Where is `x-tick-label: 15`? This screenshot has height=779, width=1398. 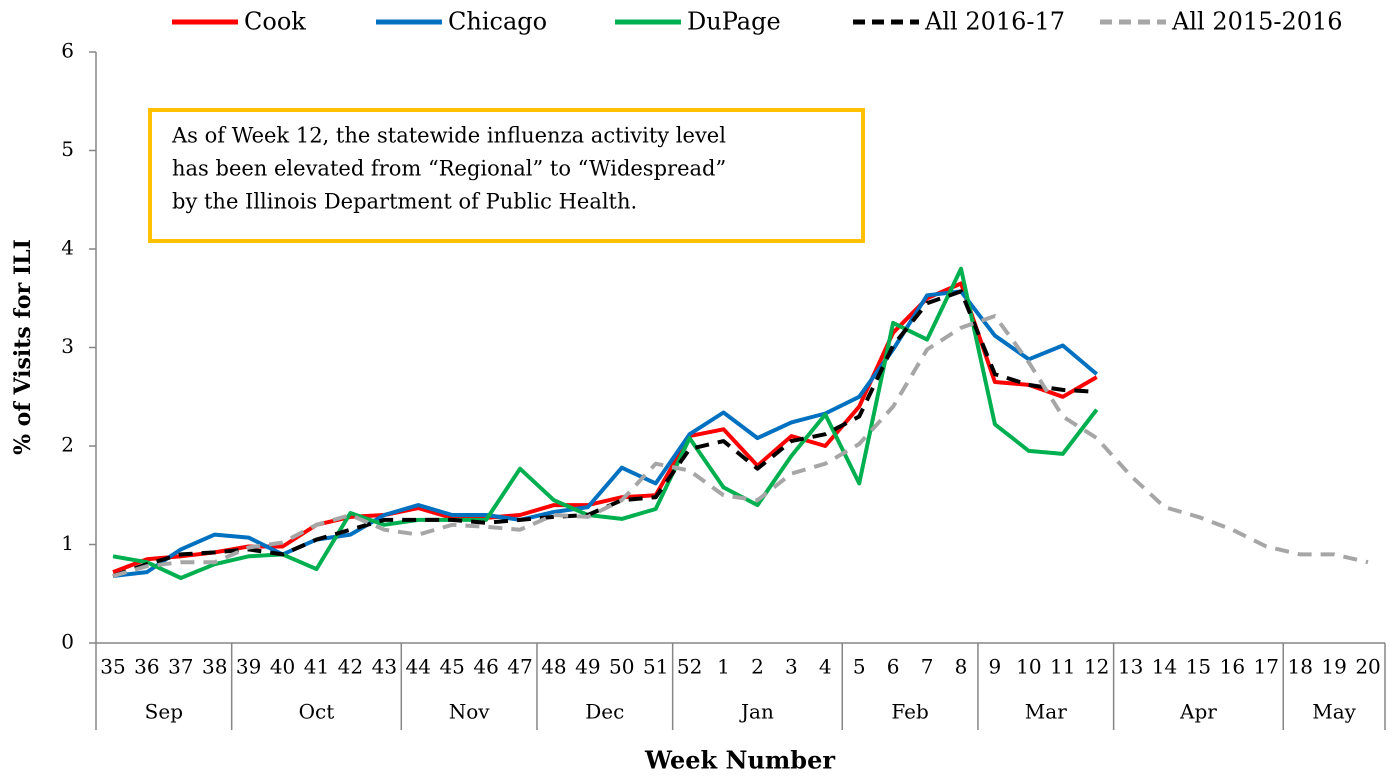 x-tick-label: 15 is located at coordinates (1198, 667).